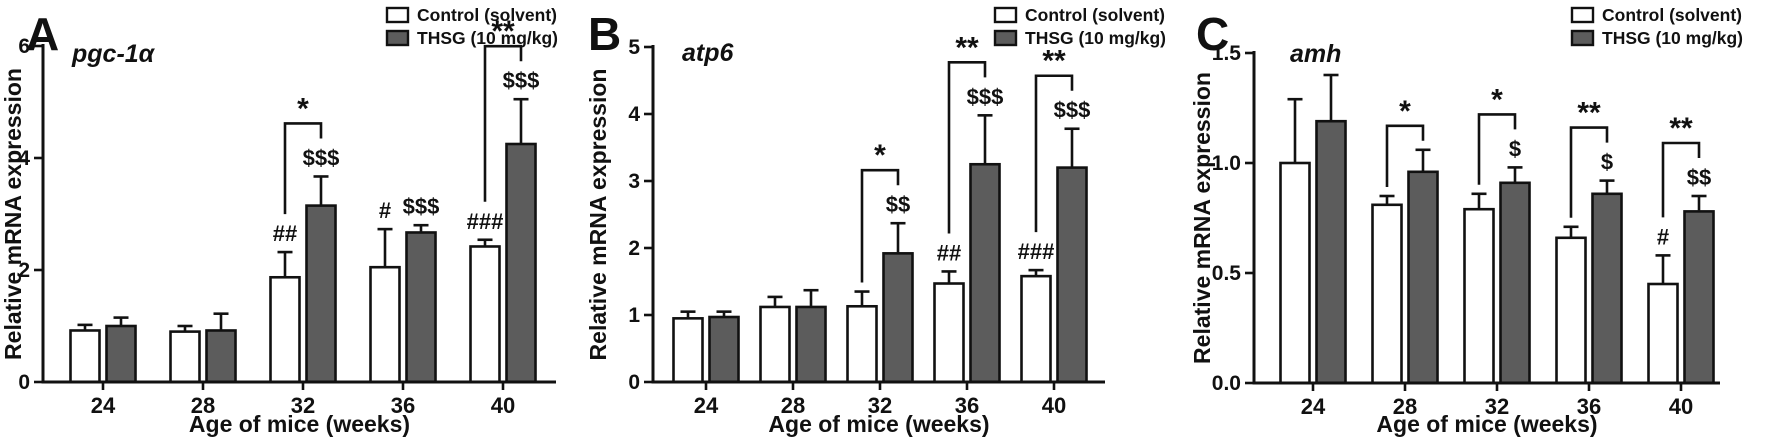  What do you see at coordinates (1672, 38) in the screenshot?
I see `legend-label: THSG (10 mg/kg)` at bounding box center [1672, 38].